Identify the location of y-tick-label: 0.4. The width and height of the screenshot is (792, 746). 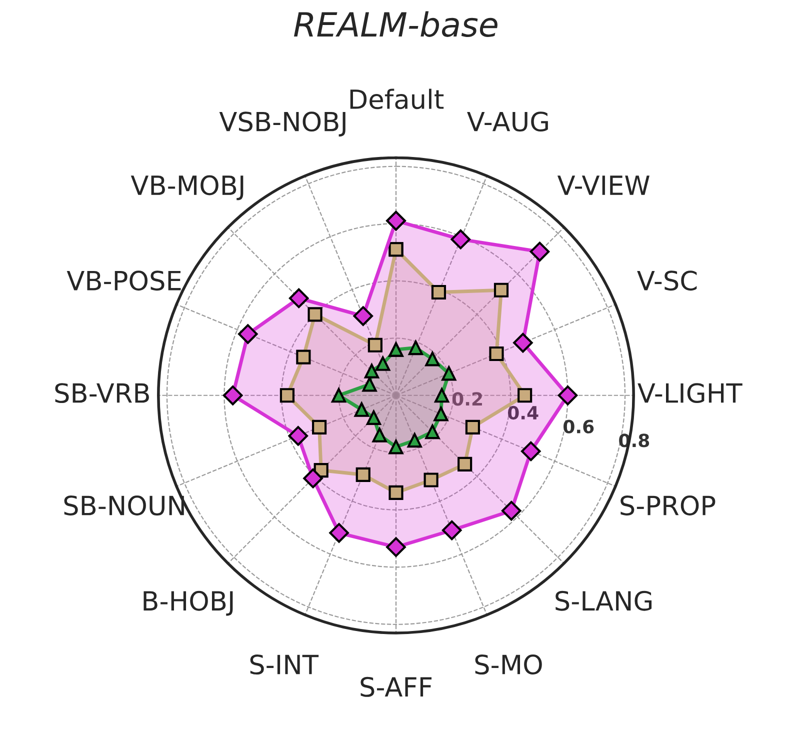
(523, 413).